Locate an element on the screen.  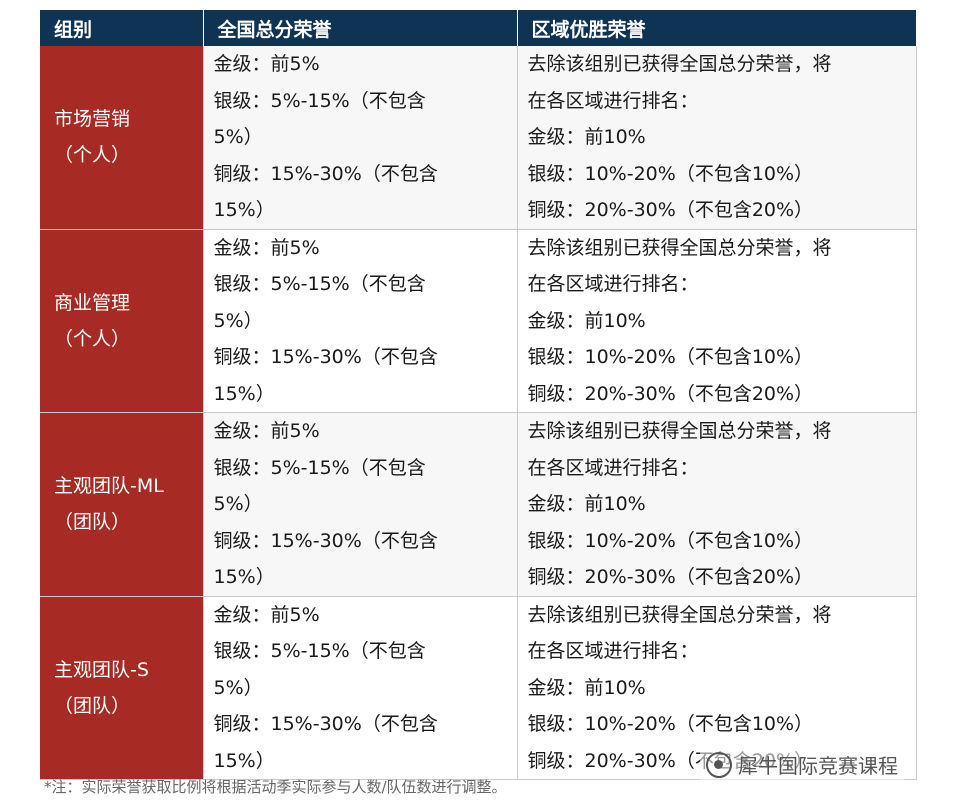
group-cell: 主观团队-ML （团队） is located at coordinates (122, 504).